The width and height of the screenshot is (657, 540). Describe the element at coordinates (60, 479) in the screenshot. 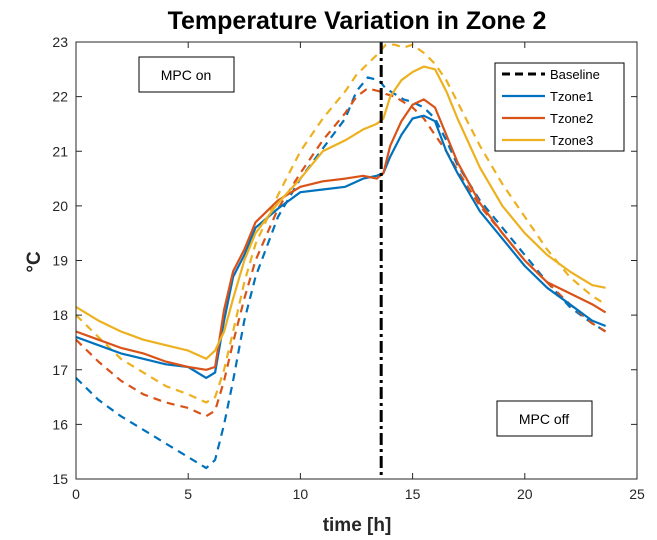

I see `y-tick-label: 15` at that location.